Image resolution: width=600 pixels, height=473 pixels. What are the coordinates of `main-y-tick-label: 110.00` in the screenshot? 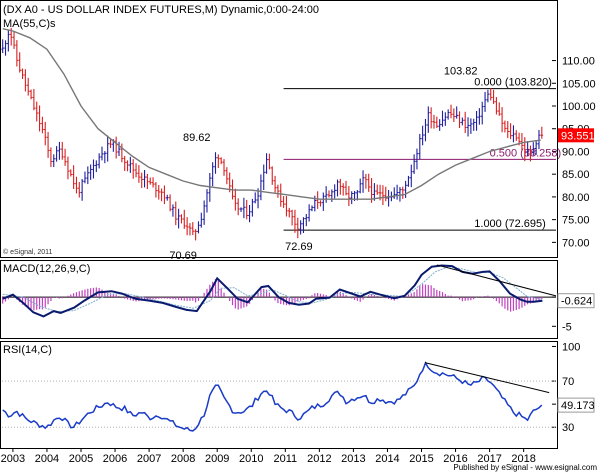 It's located at (578, 62).